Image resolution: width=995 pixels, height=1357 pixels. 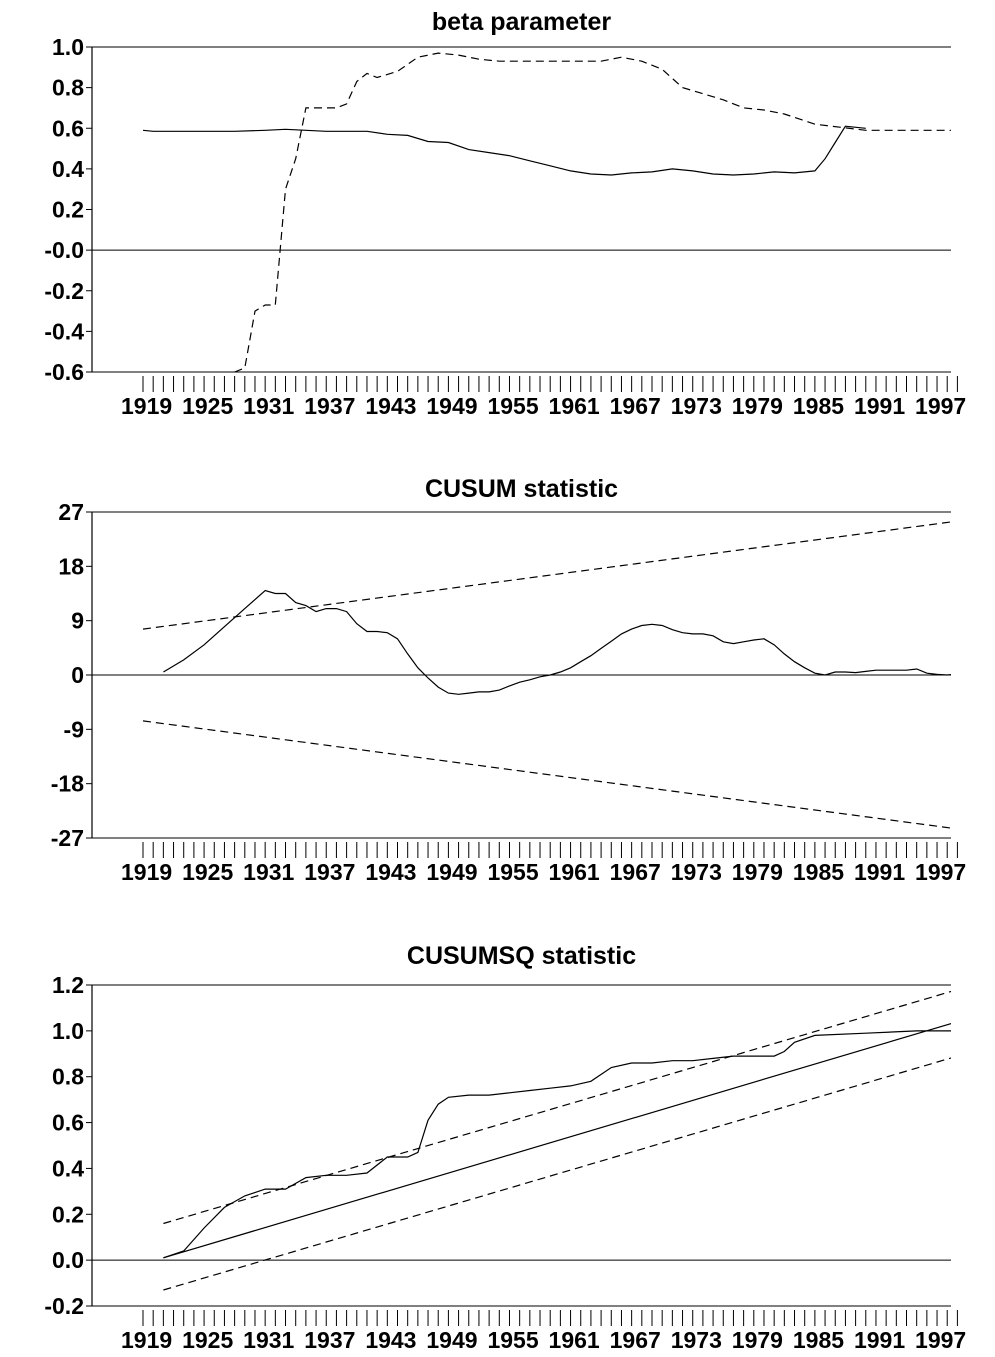 What do you see at coordinates (74, 729) in the screenshot?
I see `y-tick-label: -9` at bounding box center [74, 729].